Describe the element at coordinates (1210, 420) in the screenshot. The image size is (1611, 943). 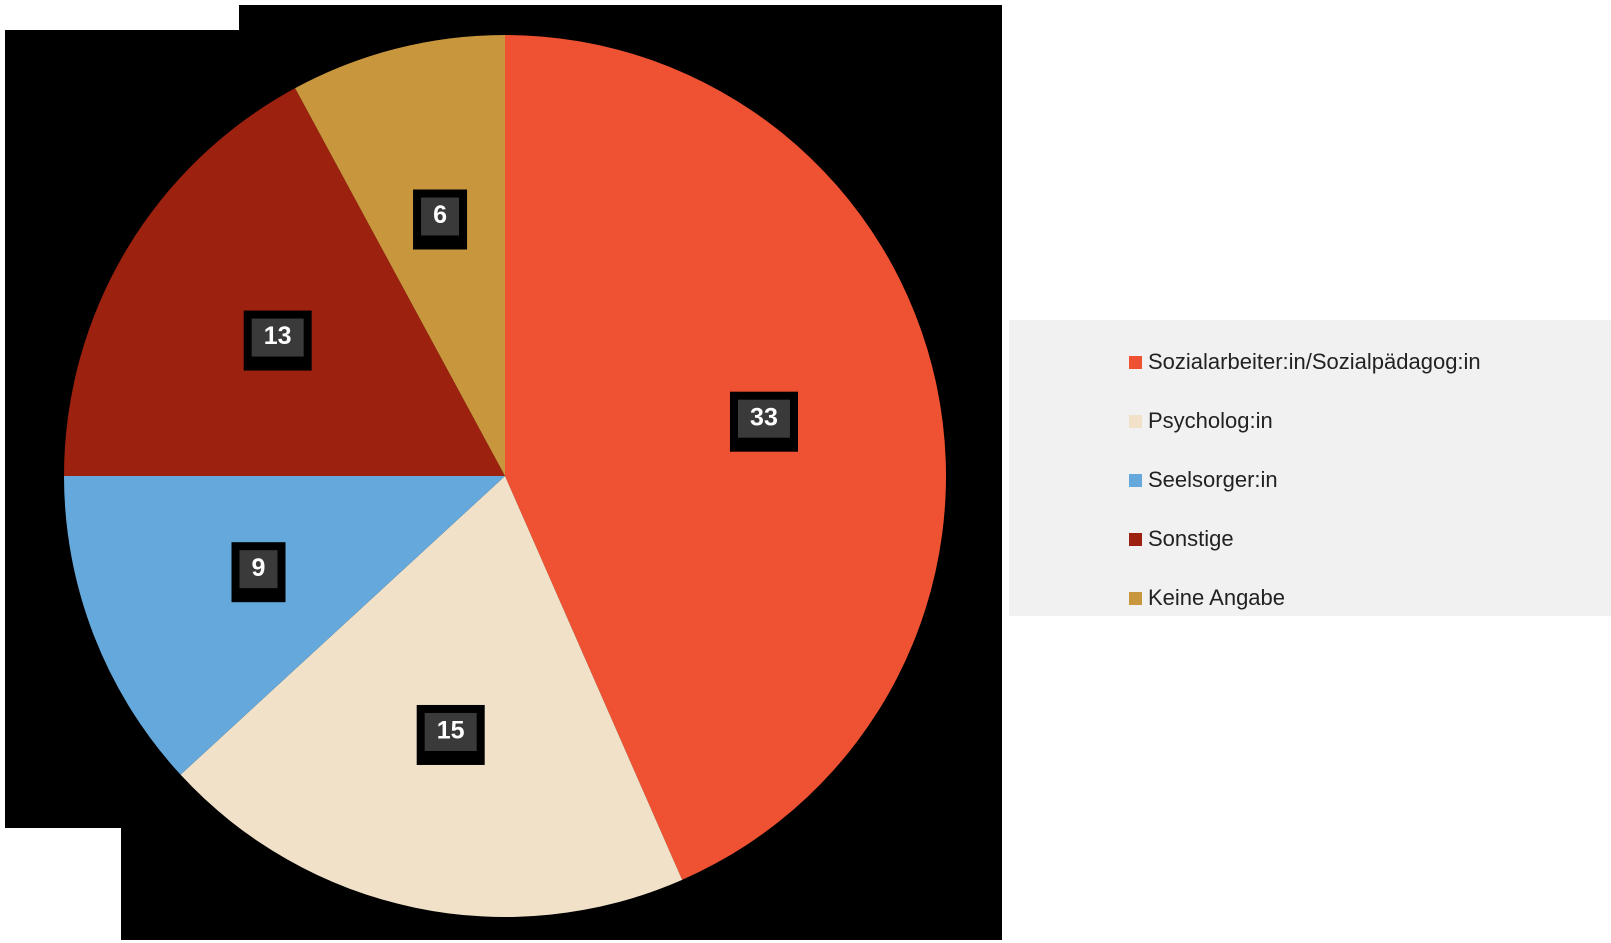
I see `legend-label: Psycholog:in` at that location.